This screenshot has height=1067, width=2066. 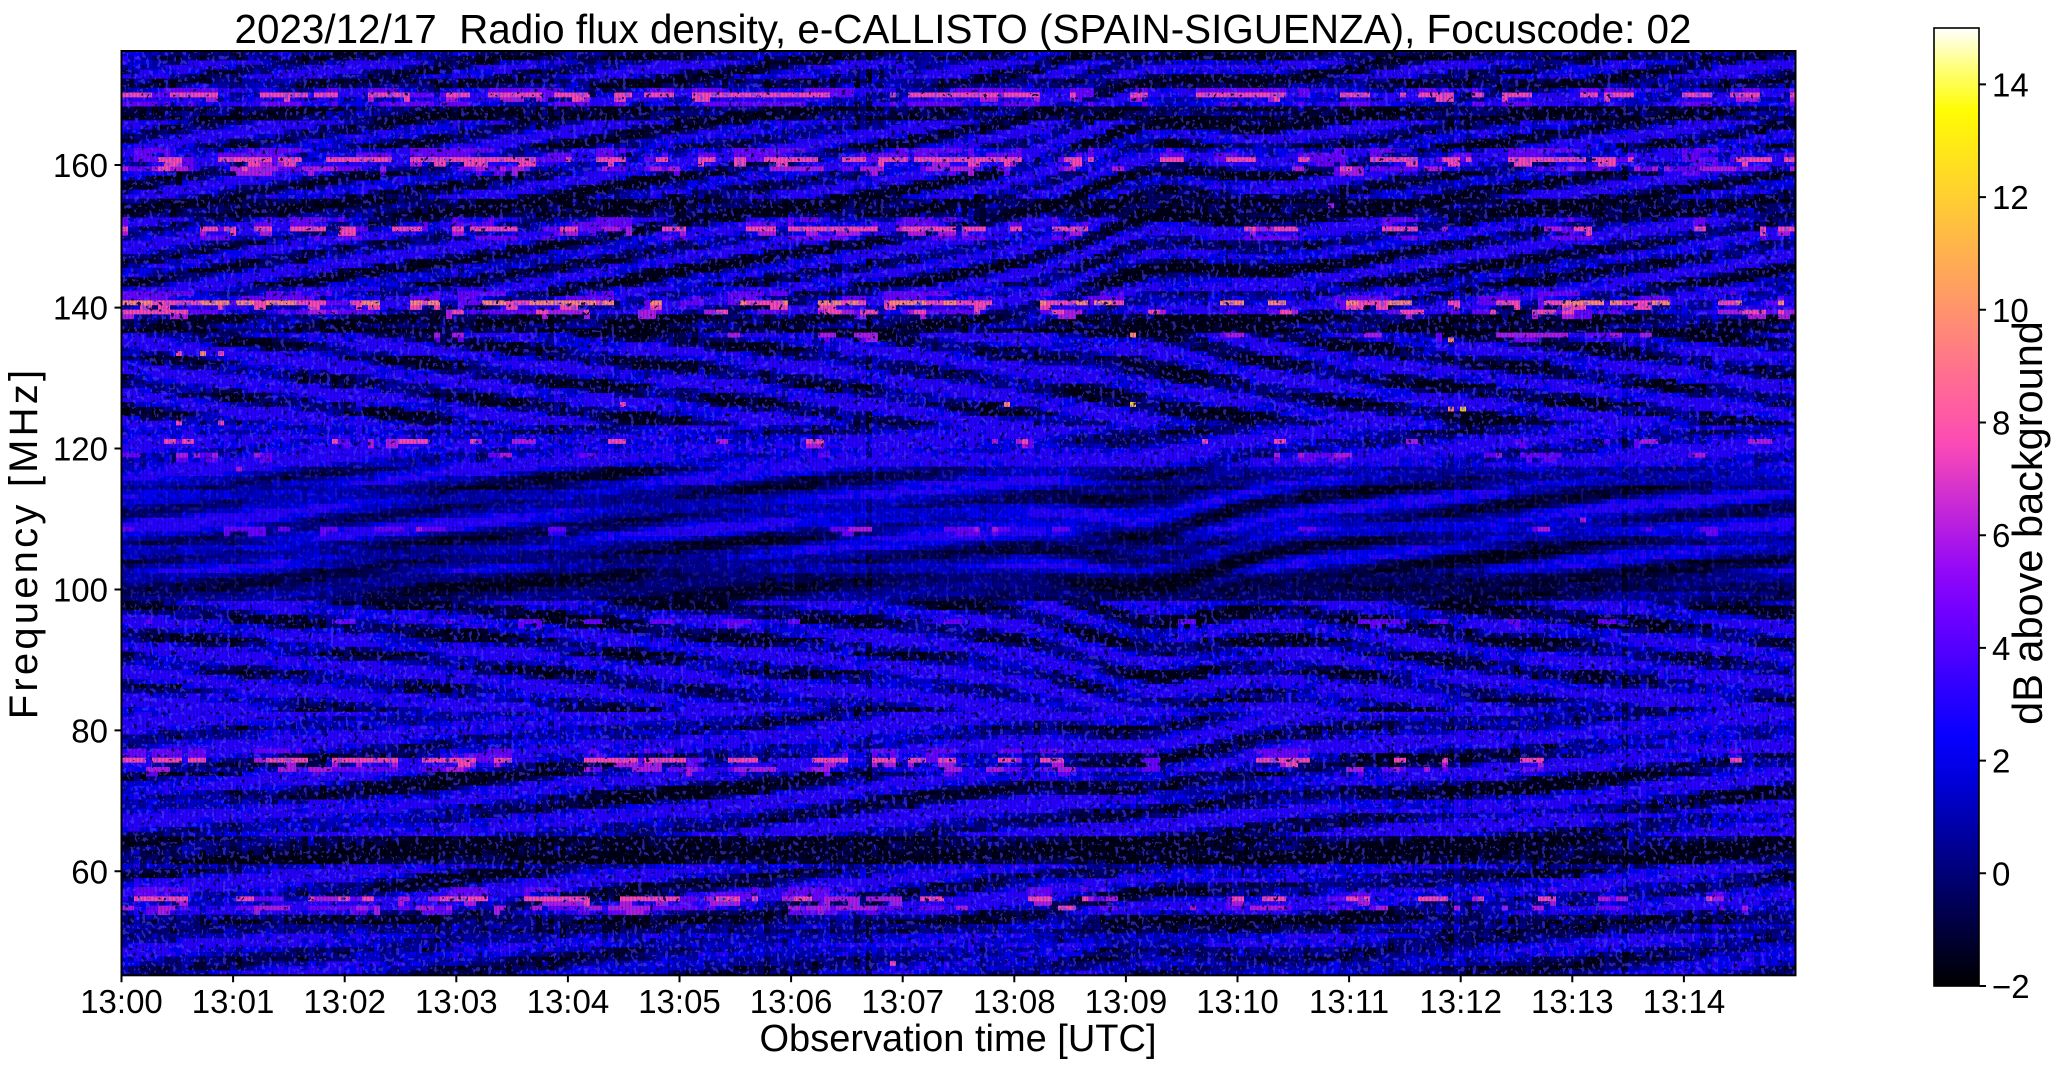 I want to click on svg-text: 13:11, so click(x=1349, y=1001).